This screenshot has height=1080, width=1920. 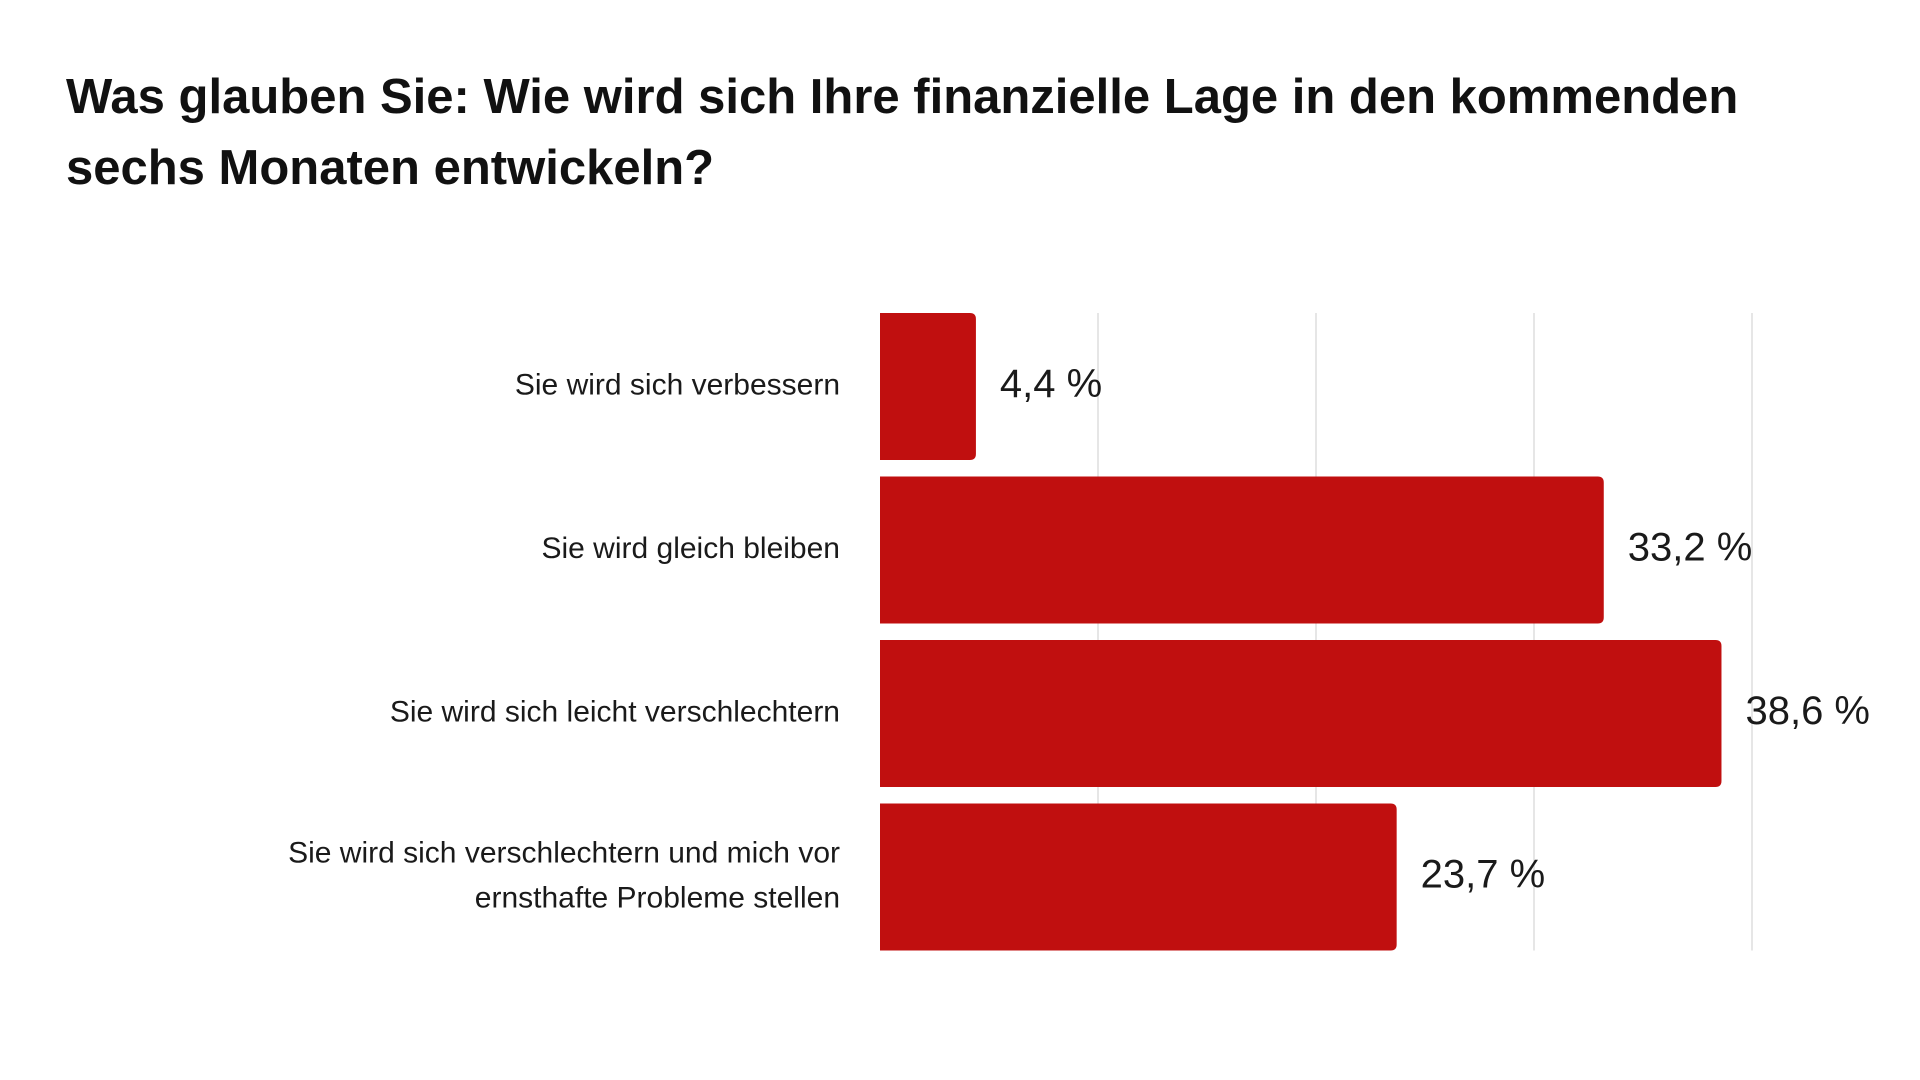 I want to click on category-label-line: ernsthafte Probleme stellen, so click(x=657, y=897).